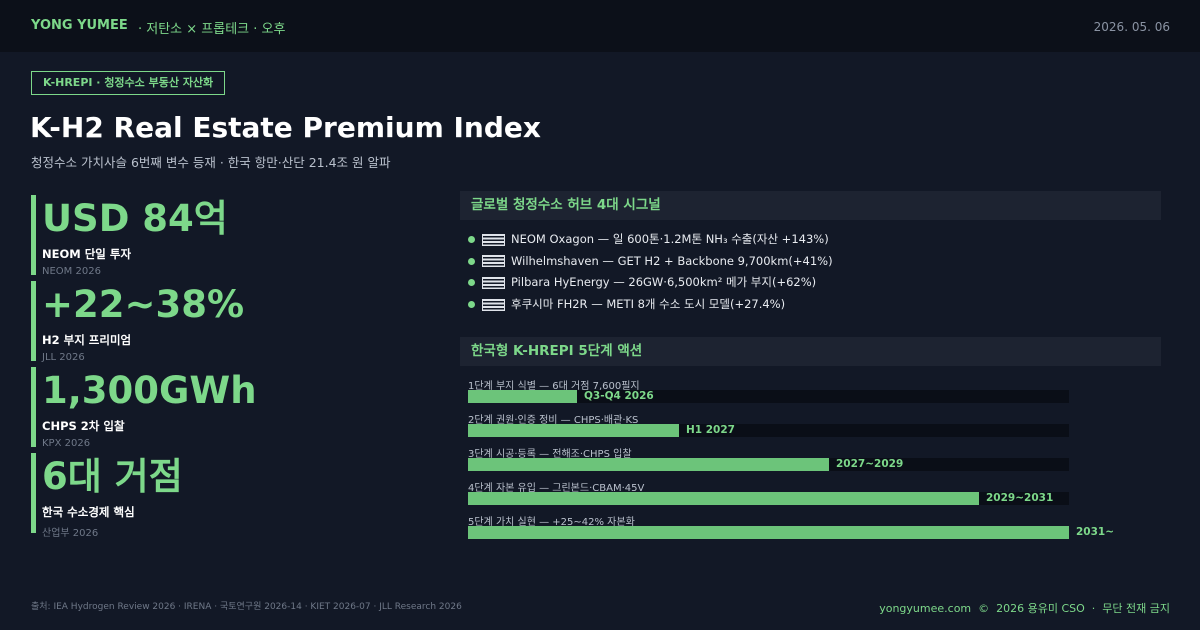 This screenshot has height=630, width=1200. I want to click on step-track: Q3-Q4 2026, so click(768, 396).